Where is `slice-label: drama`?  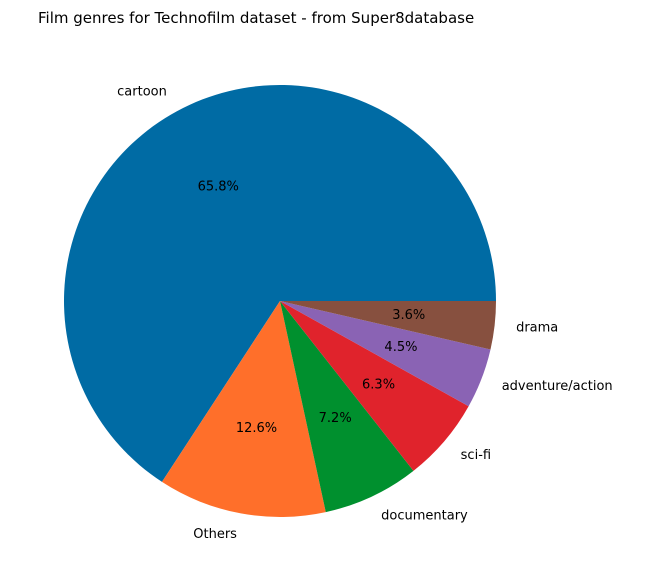
slice-label: drama is located at coordinates (537, 327).